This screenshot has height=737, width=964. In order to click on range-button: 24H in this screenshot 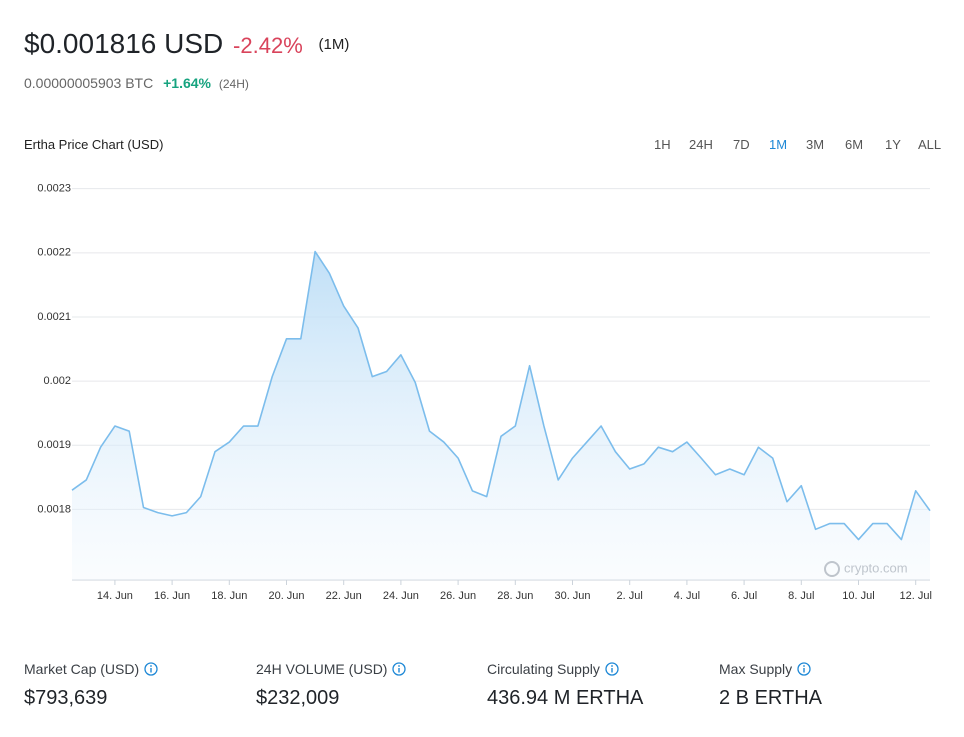, I will do `click(701, 144)`.